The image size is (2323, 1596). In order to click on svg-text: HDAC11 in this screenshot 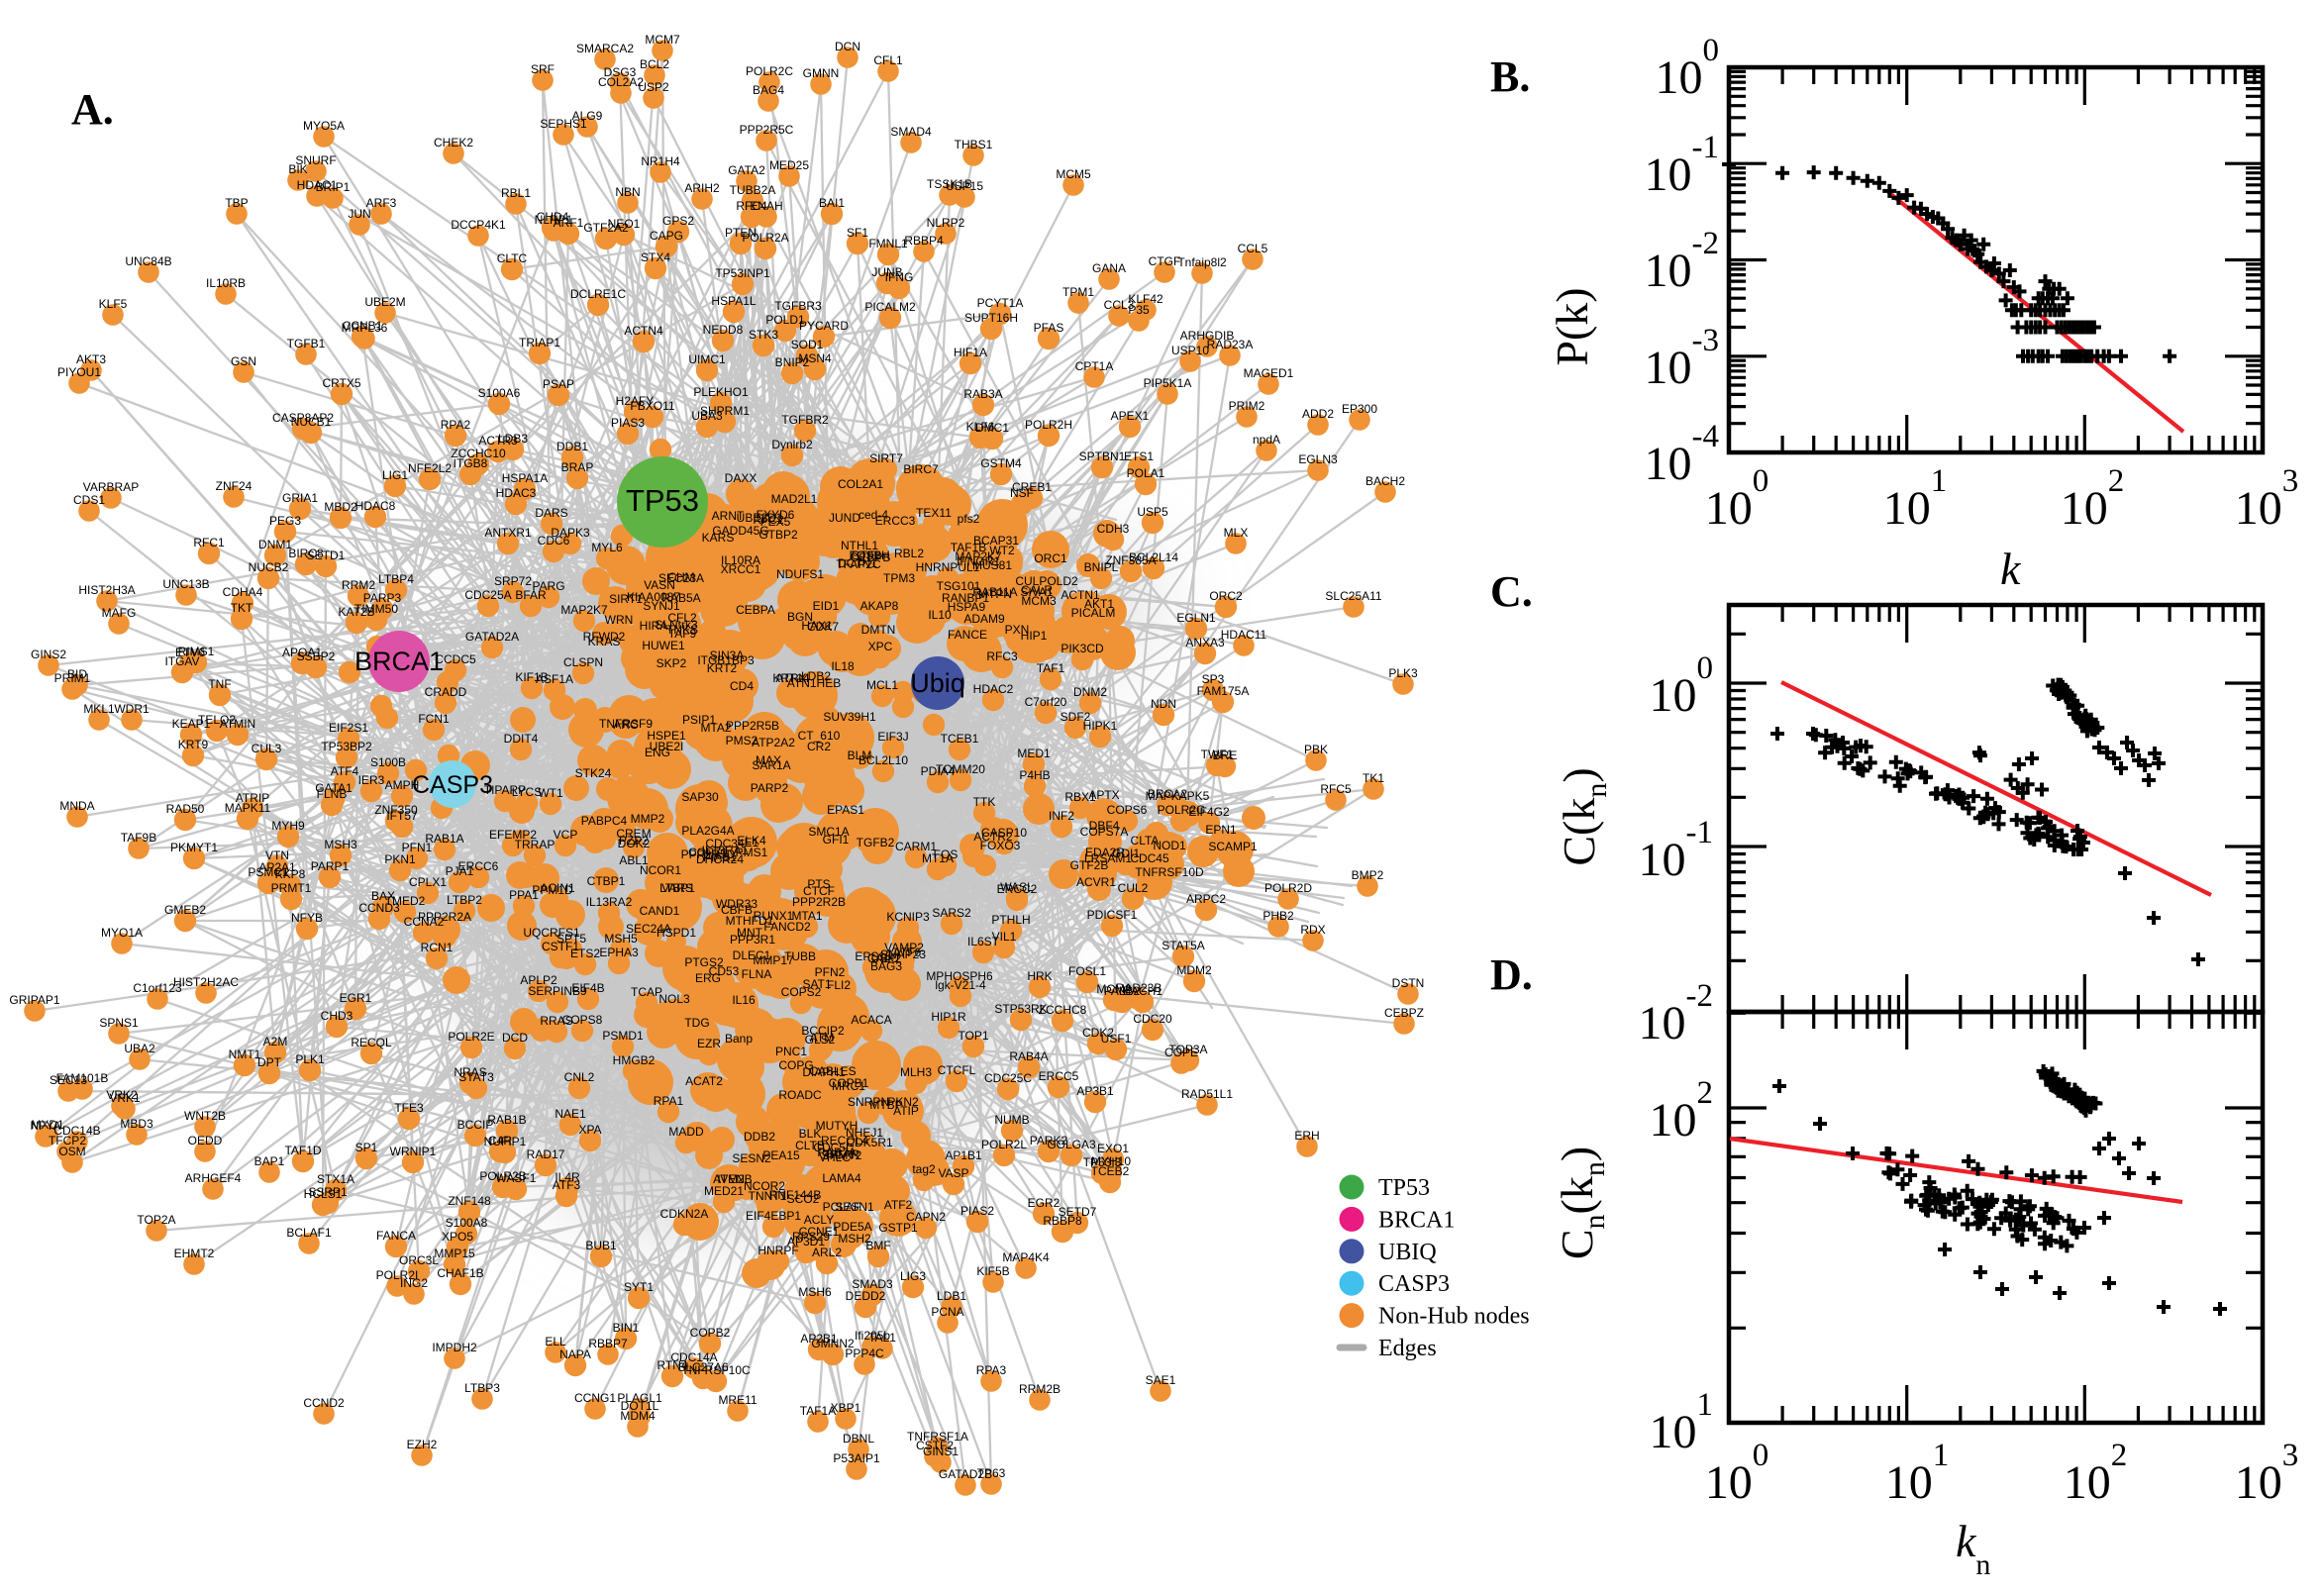, I will do `click(1244, 635)`.